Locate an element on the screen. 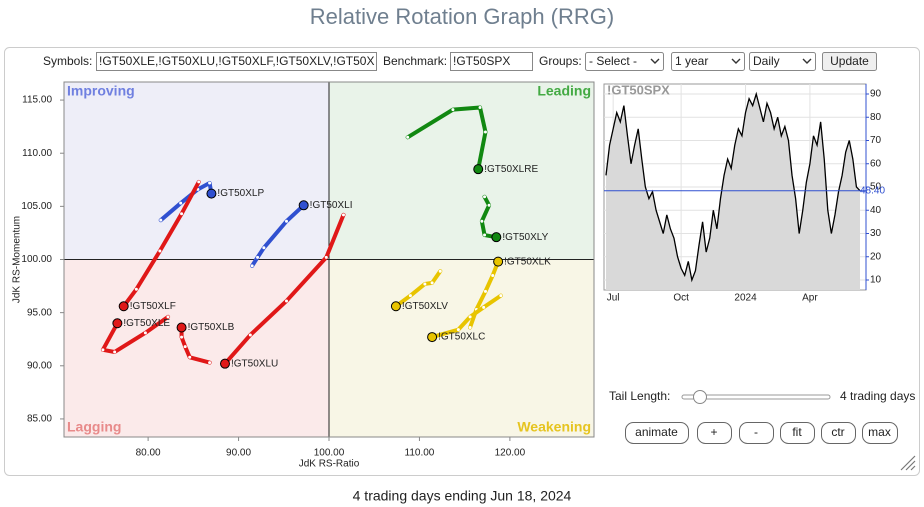 Image resolution: width=924 pixels, height=507 pixels. series-label: !GT50XLRE is located at coordinates (511, 169).